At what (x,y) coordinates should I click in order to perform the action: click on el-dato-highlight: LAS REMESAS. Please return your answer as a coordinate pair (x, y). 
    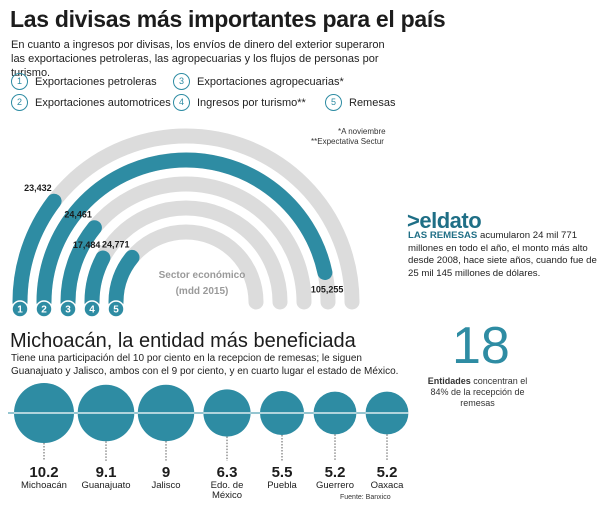
    Looking at the image, I should click on (443, 235).